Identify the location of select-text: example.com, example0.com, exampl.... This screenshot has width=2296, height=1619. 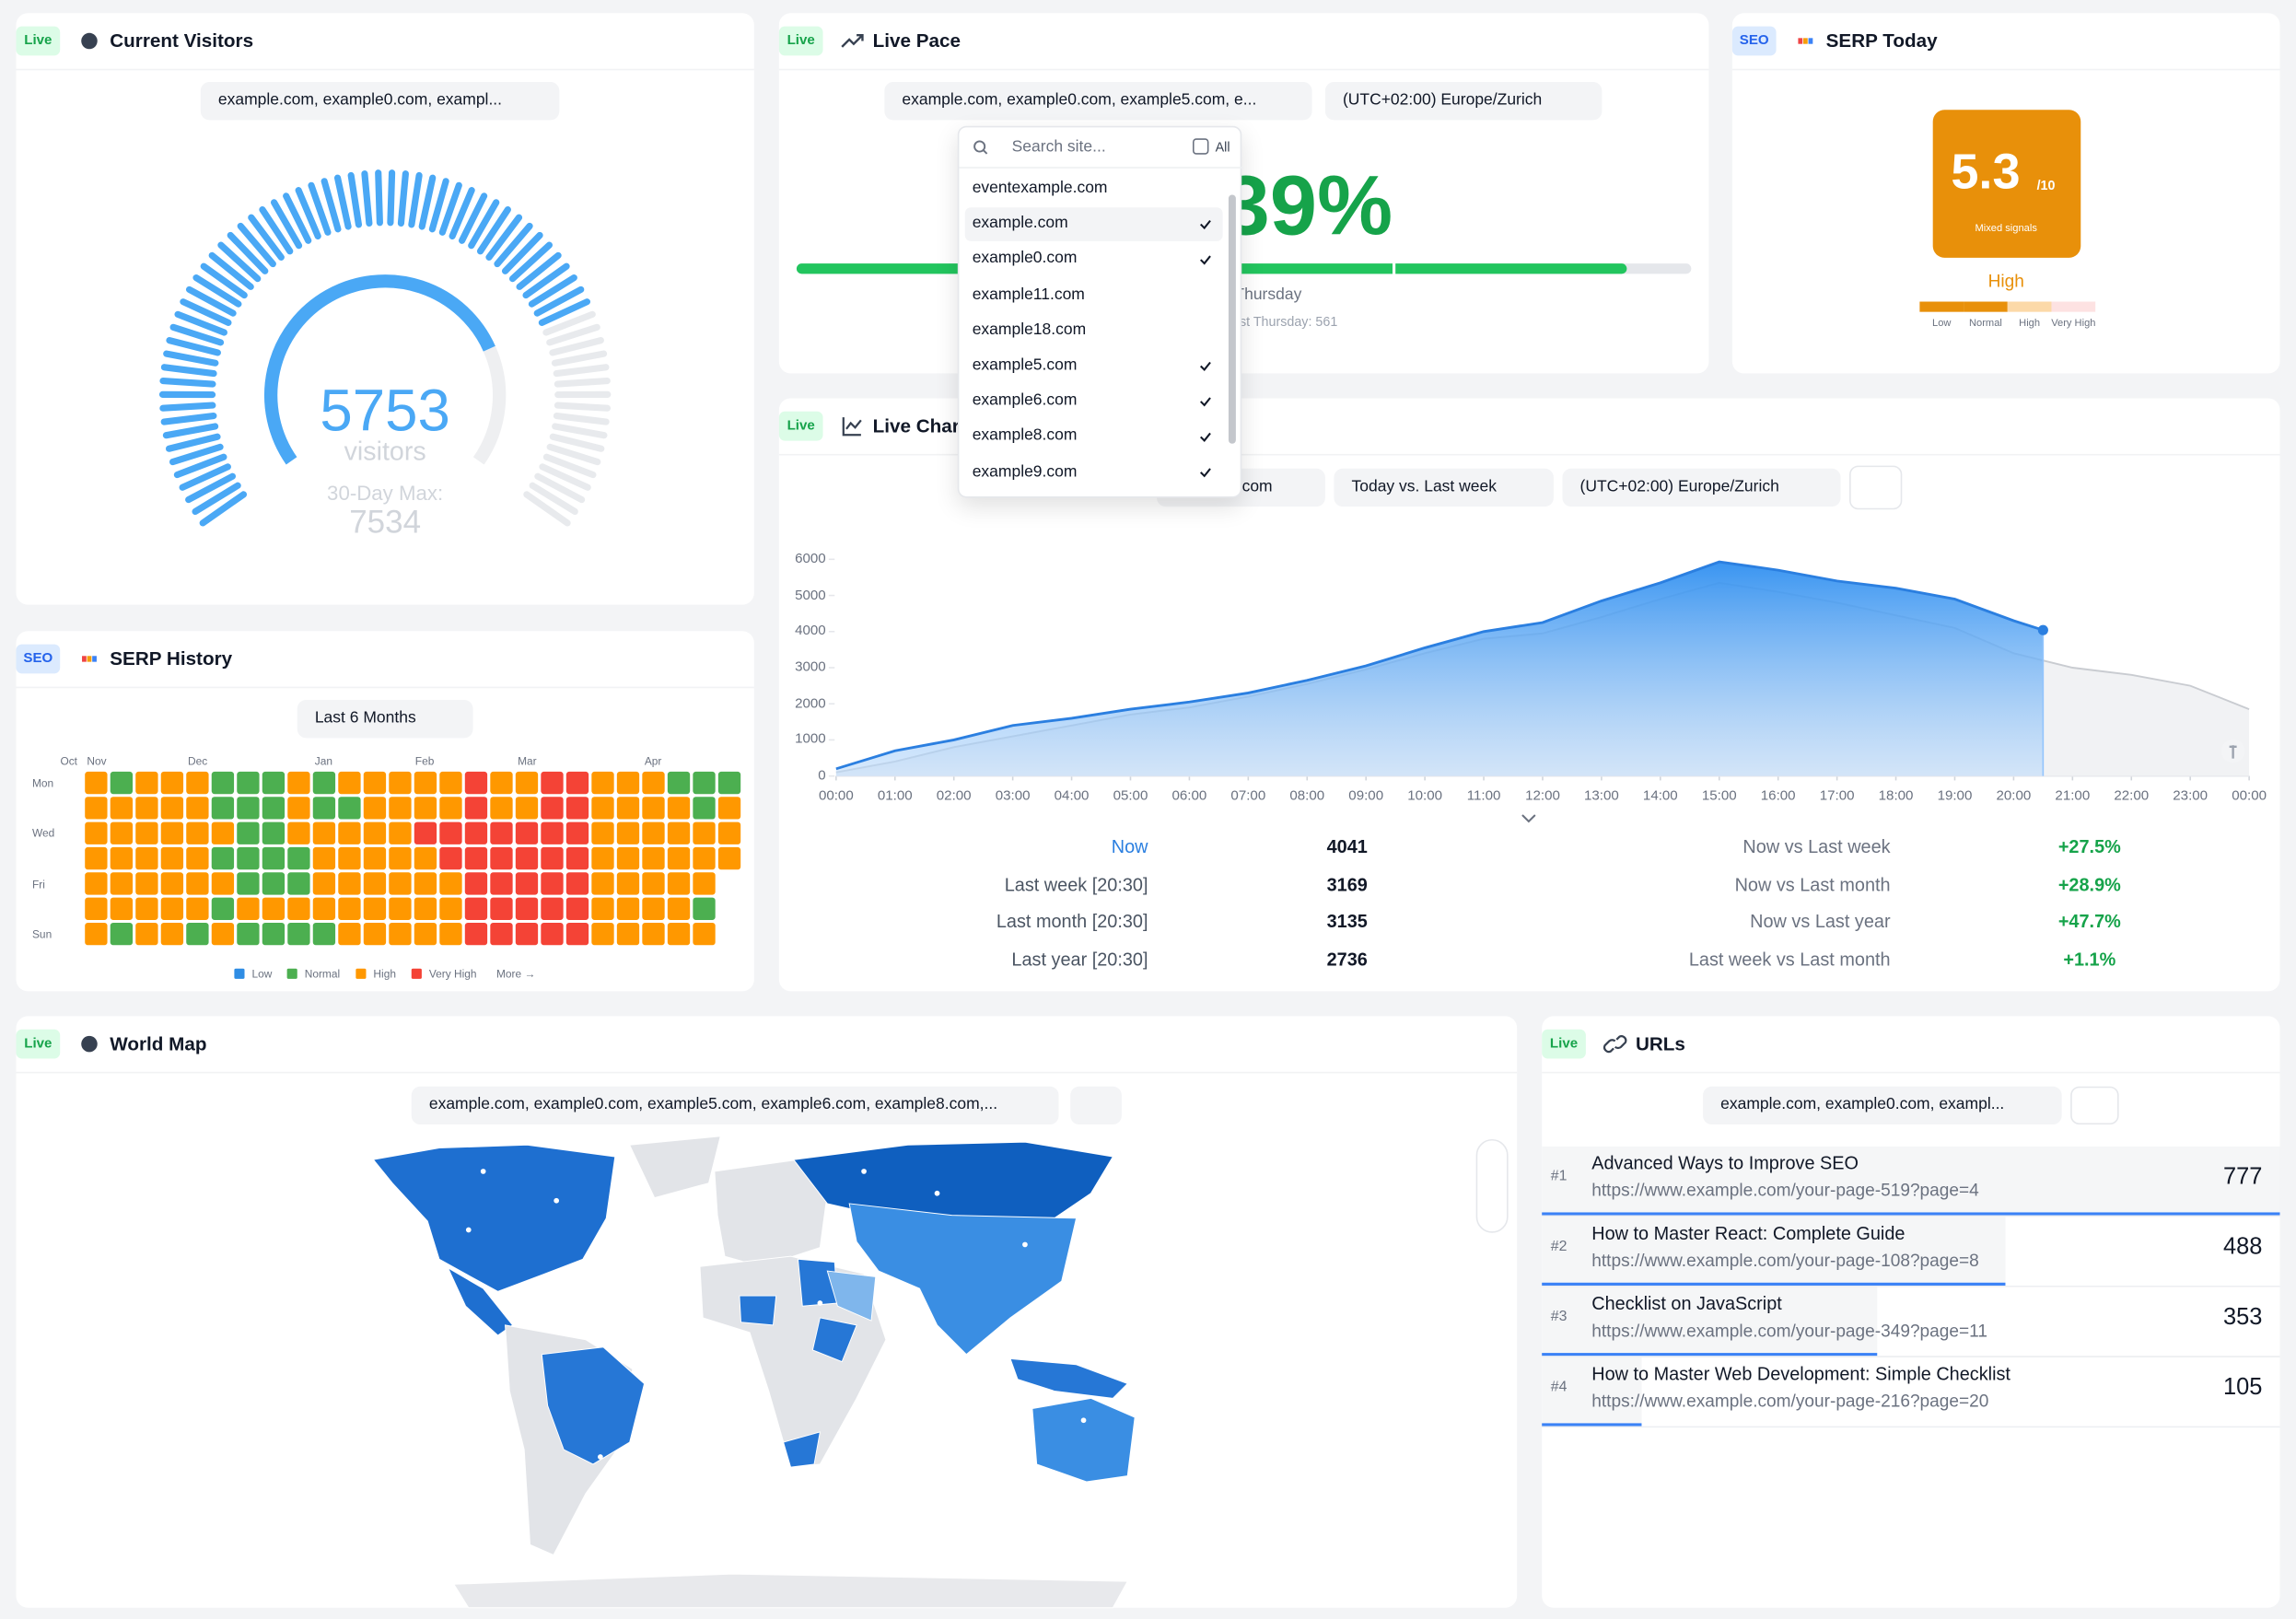
(1862, 1104).